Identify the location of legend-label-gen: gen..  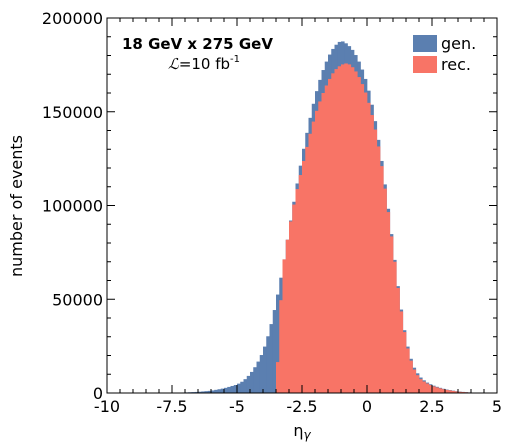
(458, 43).